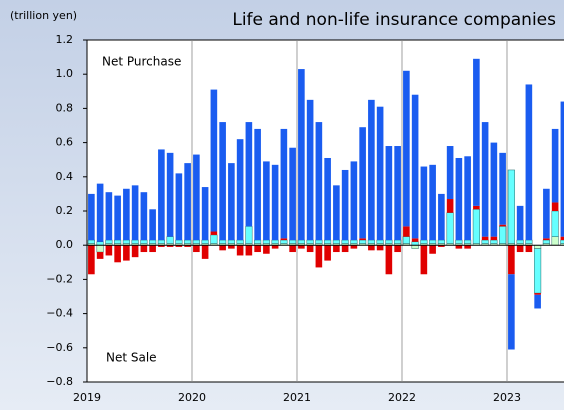 This screenshot has height=410, width=564. What do you see at coordinates (131, 358) in the screenshot?
I see `annotation: Net Sale` at bounding box center [131, 358].